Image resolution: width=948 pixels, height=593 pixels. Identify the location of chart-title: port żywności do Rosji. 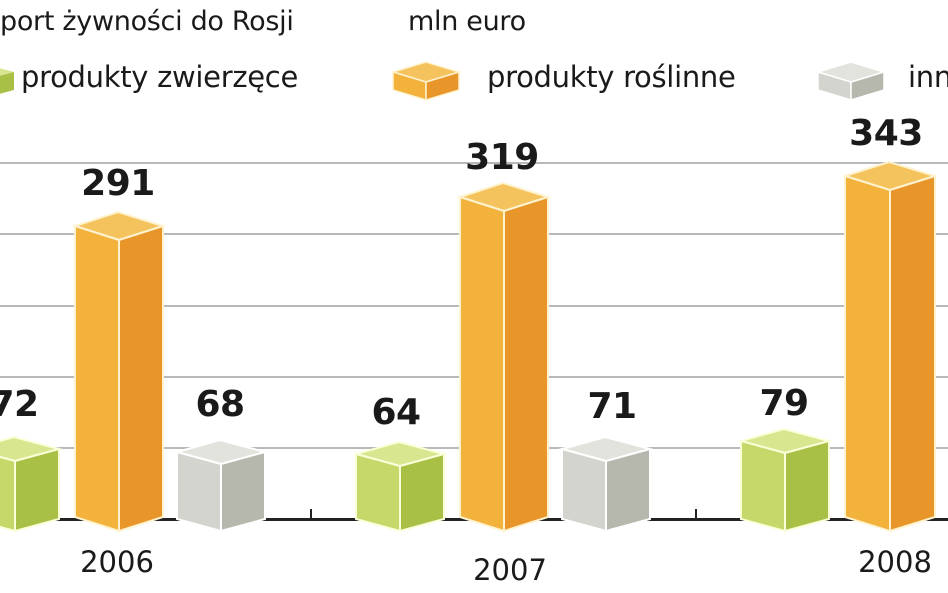
(147, 21).